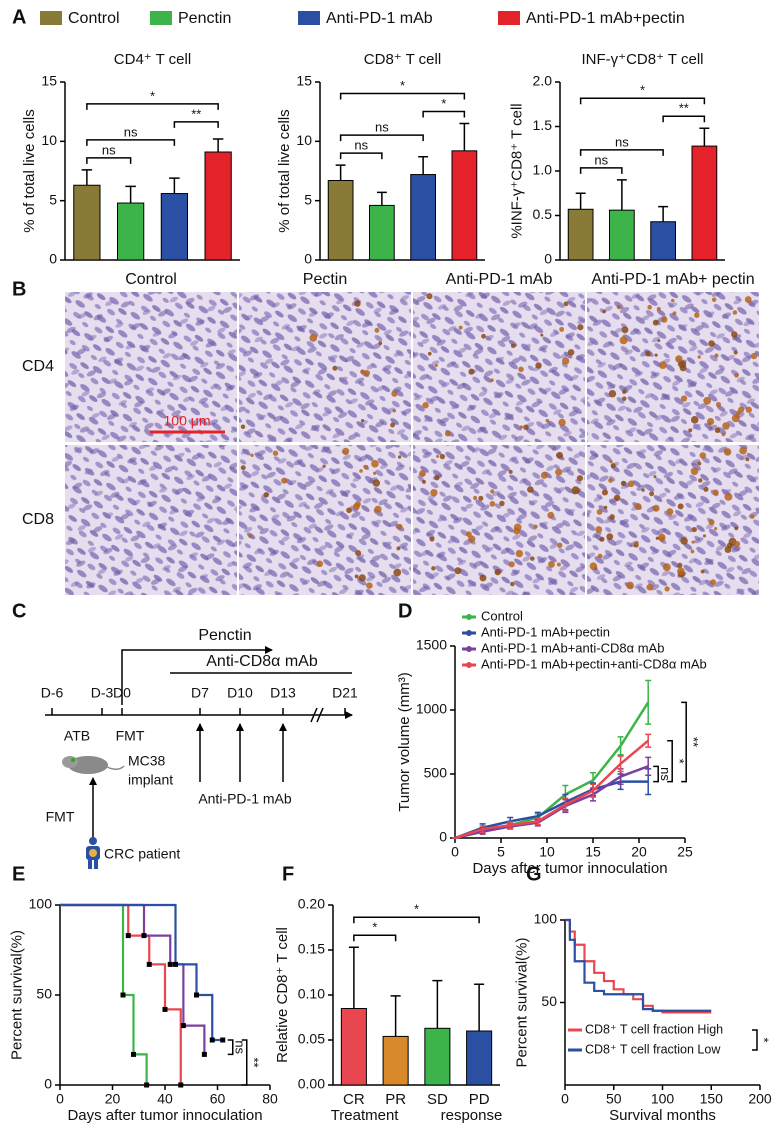  What do you see at coordinates (593, 852) in the screenshot?
I see `x-tick-label: 15` at bounding box center [593, 852].